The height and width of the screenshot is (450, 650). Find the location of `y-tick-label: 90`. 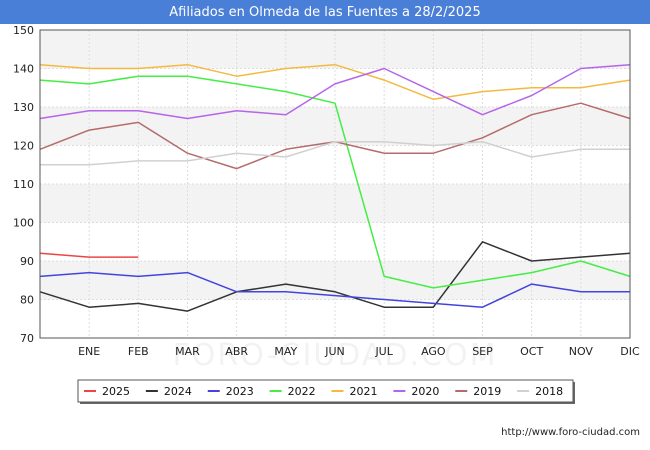

y-tick-label: 90 is located at coordinates (27, 261).